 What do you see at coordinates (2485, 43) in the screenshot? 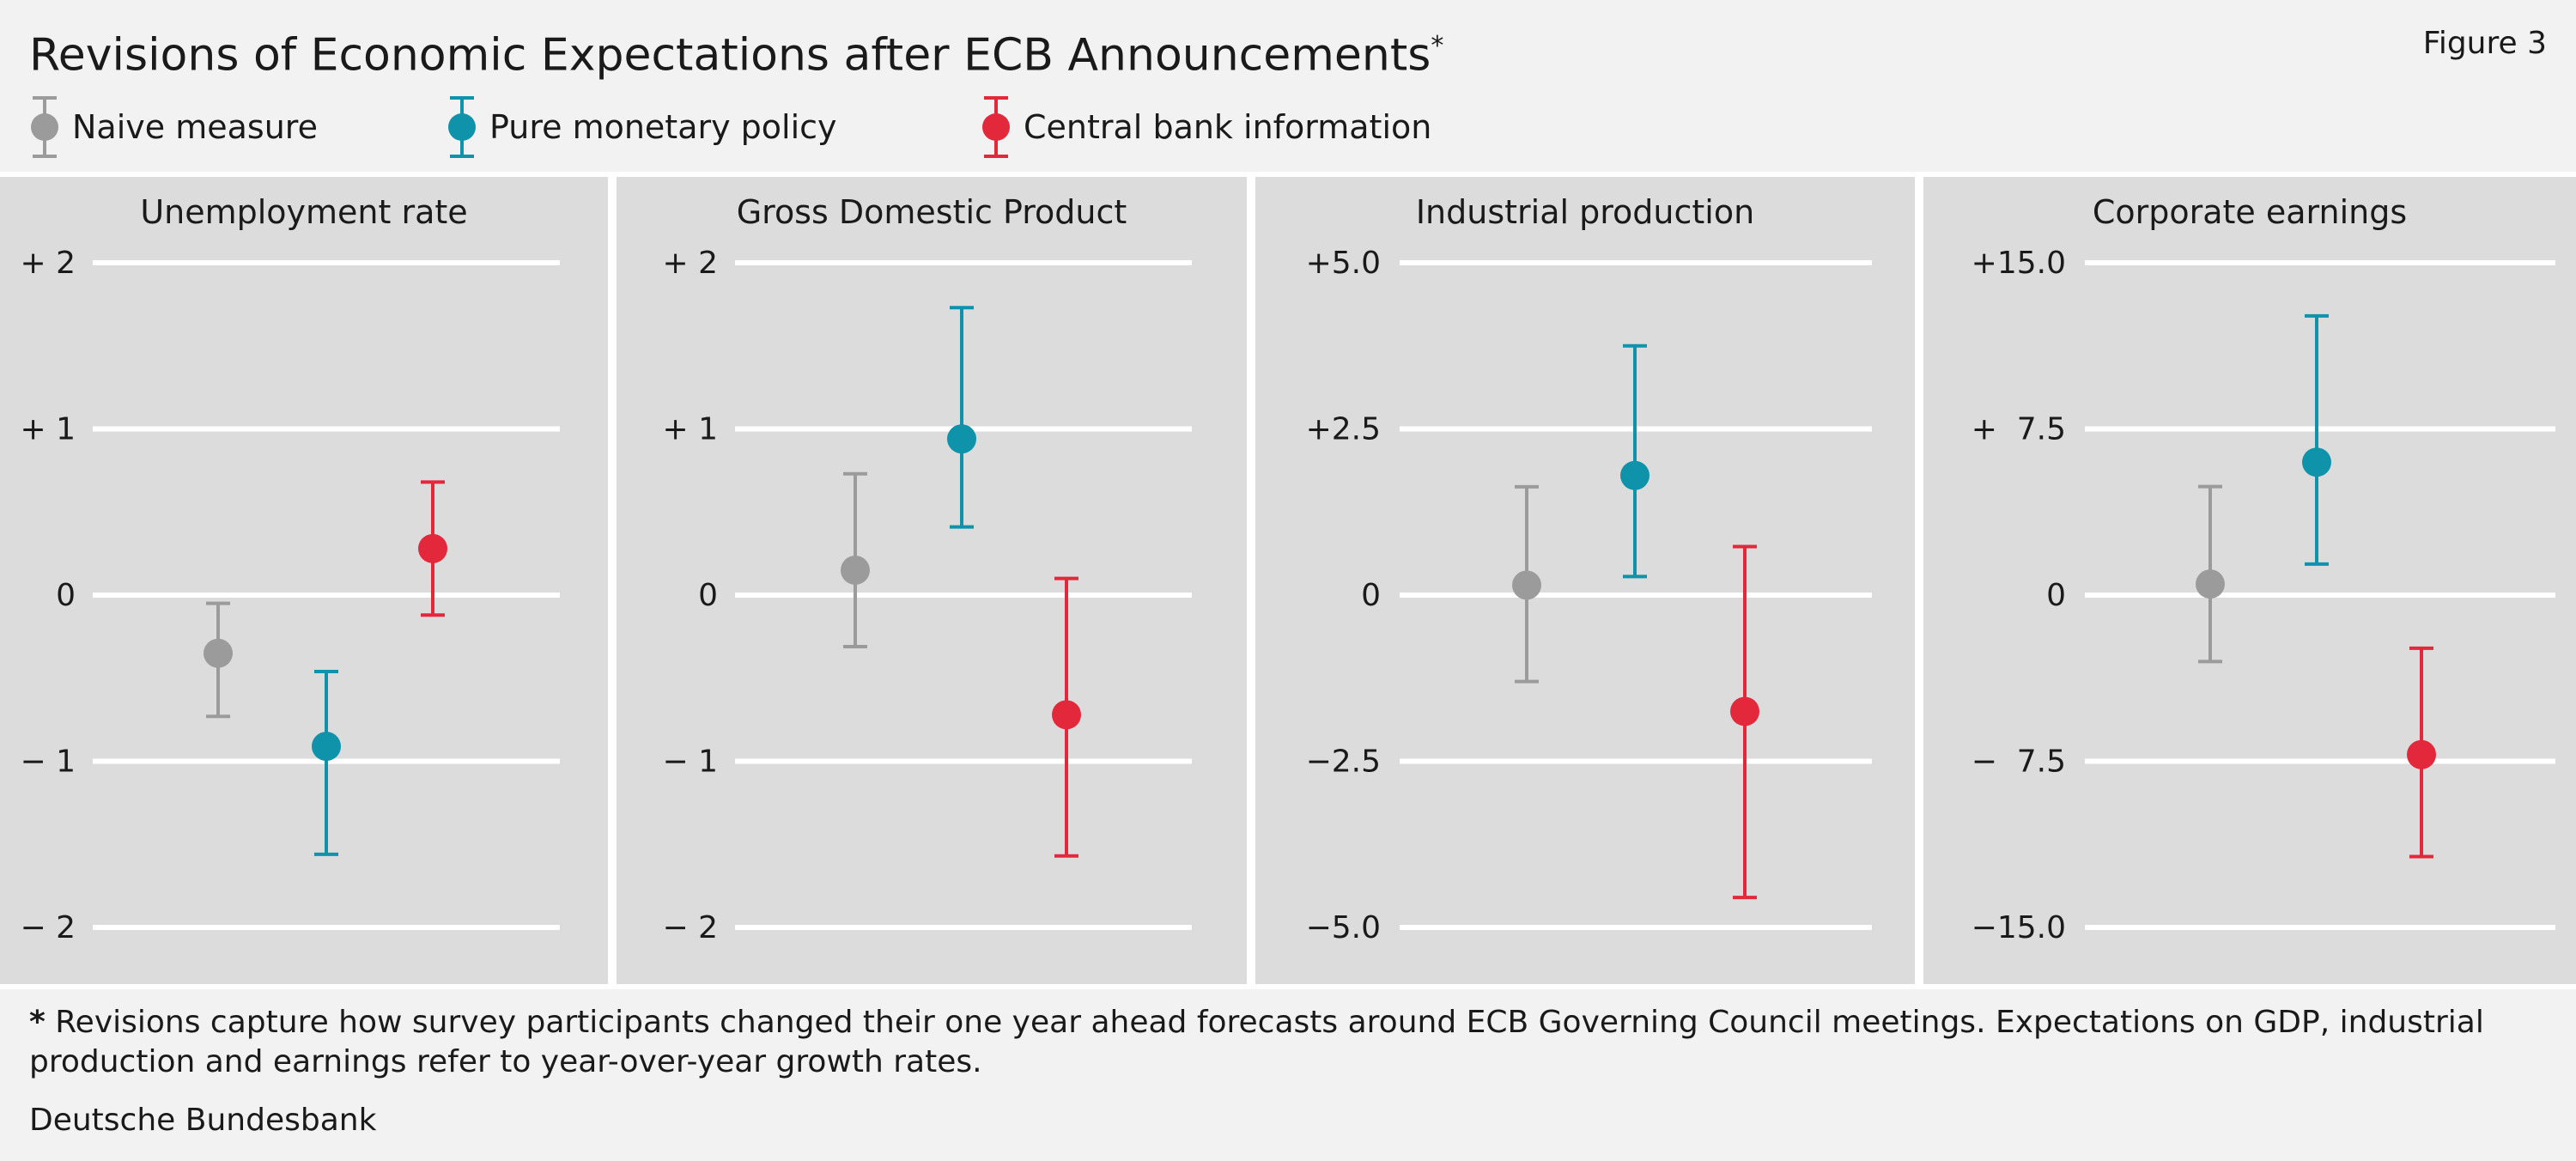
I see `figure-label: Figure 3` at bounding box center [2485, 43].